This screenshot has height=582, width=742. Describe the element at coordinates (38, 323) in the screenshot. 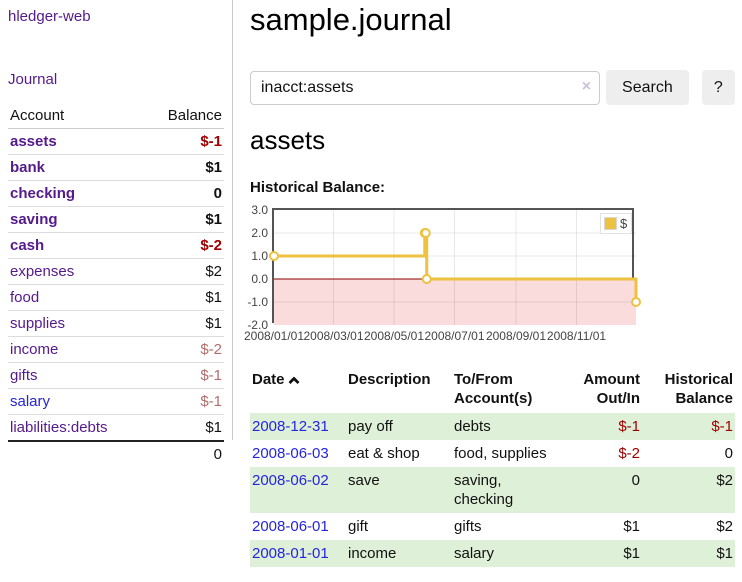

I see `account-link-supplies: supplies` at that location.